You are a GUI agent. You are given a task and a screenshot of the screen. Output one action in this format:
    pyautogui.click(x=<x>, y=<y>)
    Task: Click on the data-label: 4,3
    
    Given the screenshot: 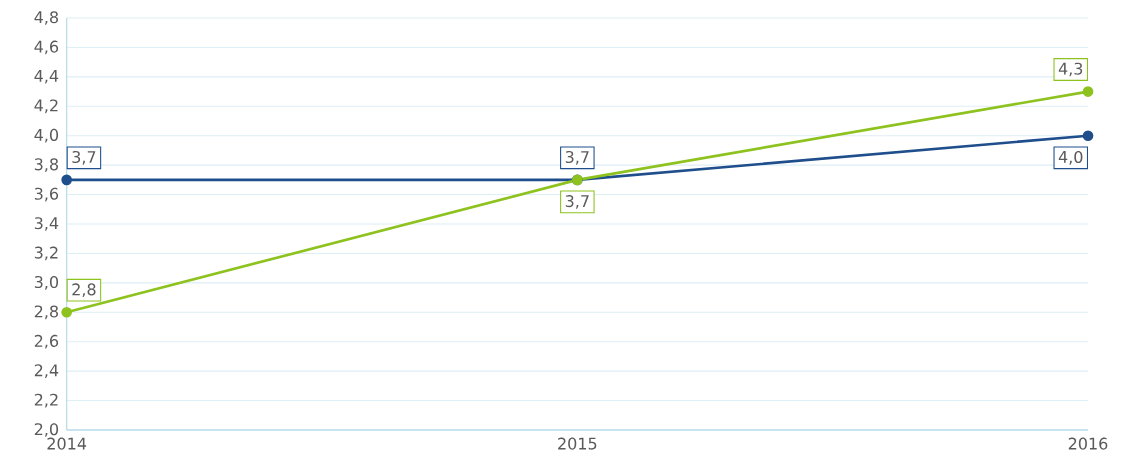 What is the action you would take?
    pyautogui.click(x=1070, y=69)
    